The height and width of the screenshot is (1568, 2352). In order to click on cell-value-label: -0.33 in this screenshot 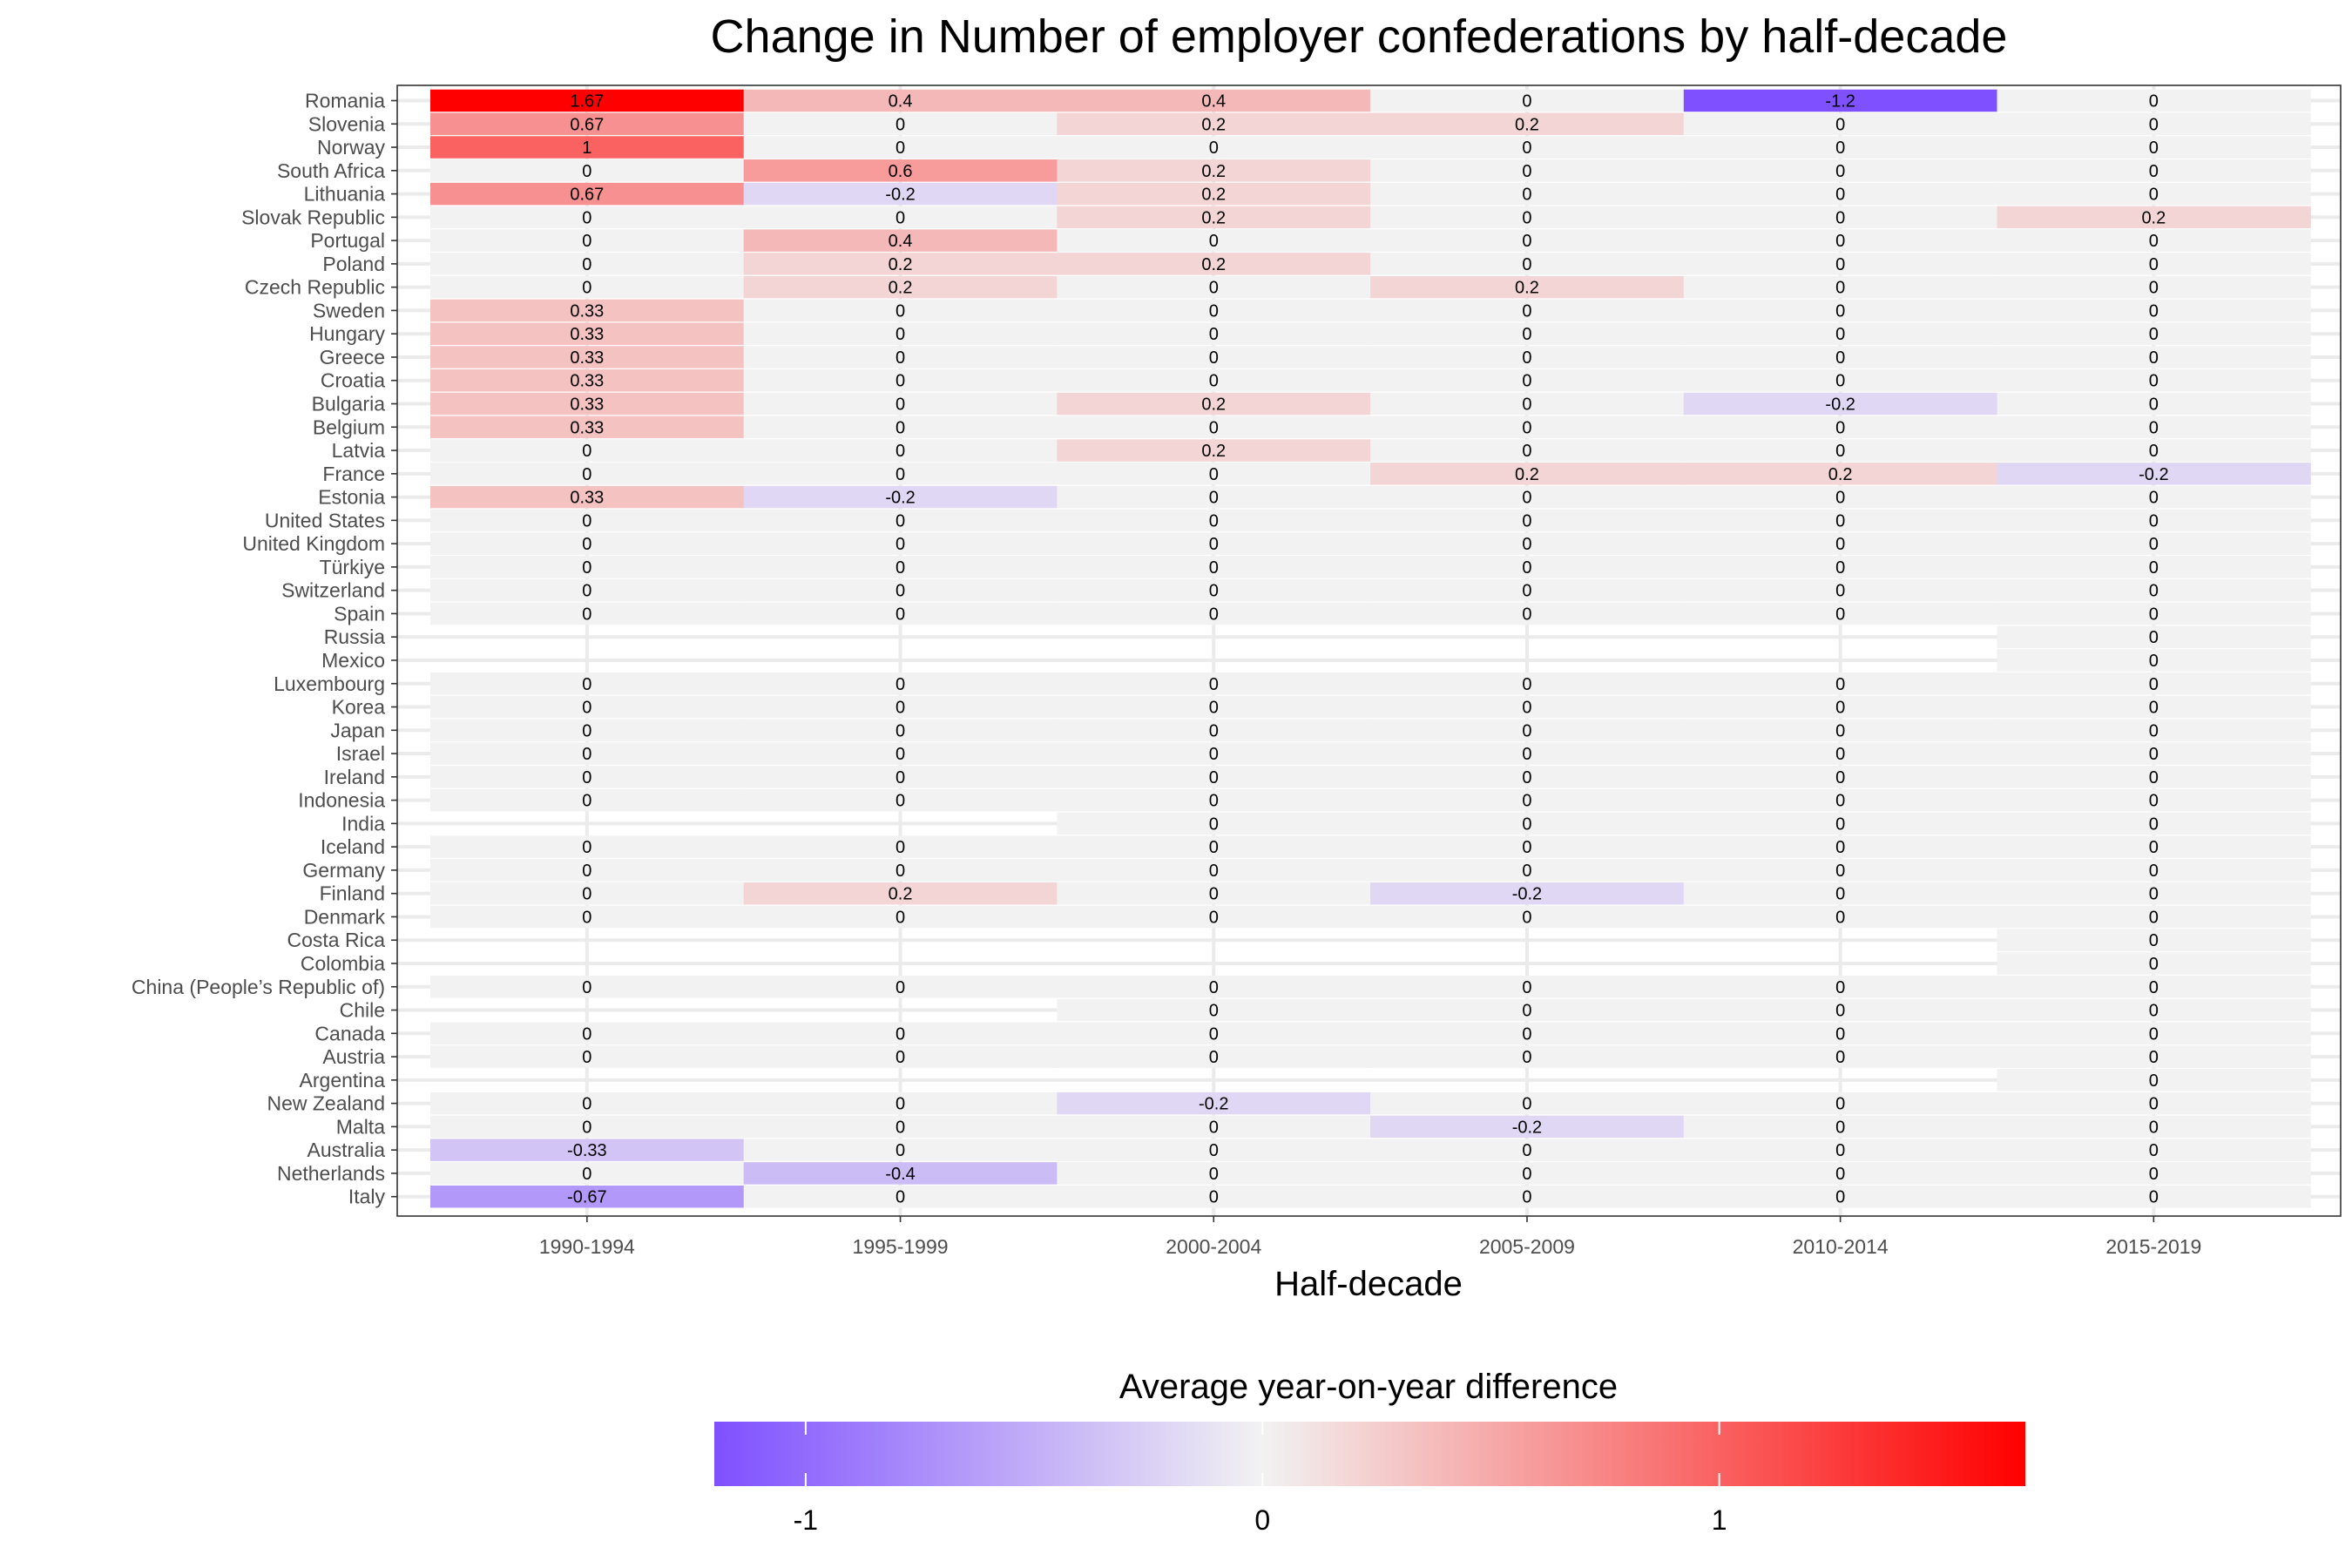, I will do `click(587, 1150)`.